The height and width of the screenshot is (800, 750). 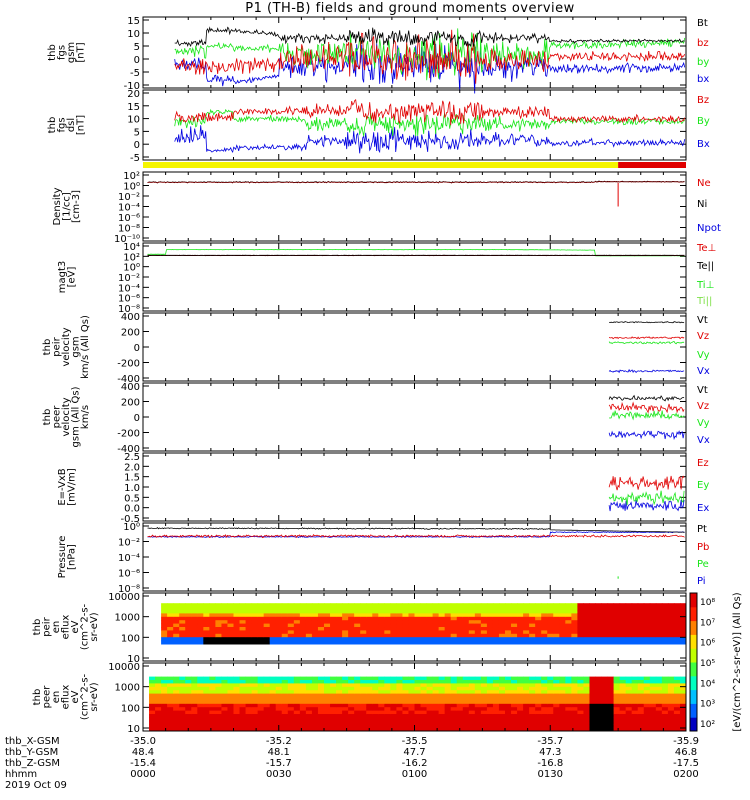 What do you see at coordinates (66, 416) in the screenshot?
I see `y-axis-label: velocity` at bounding box center [66, 416].